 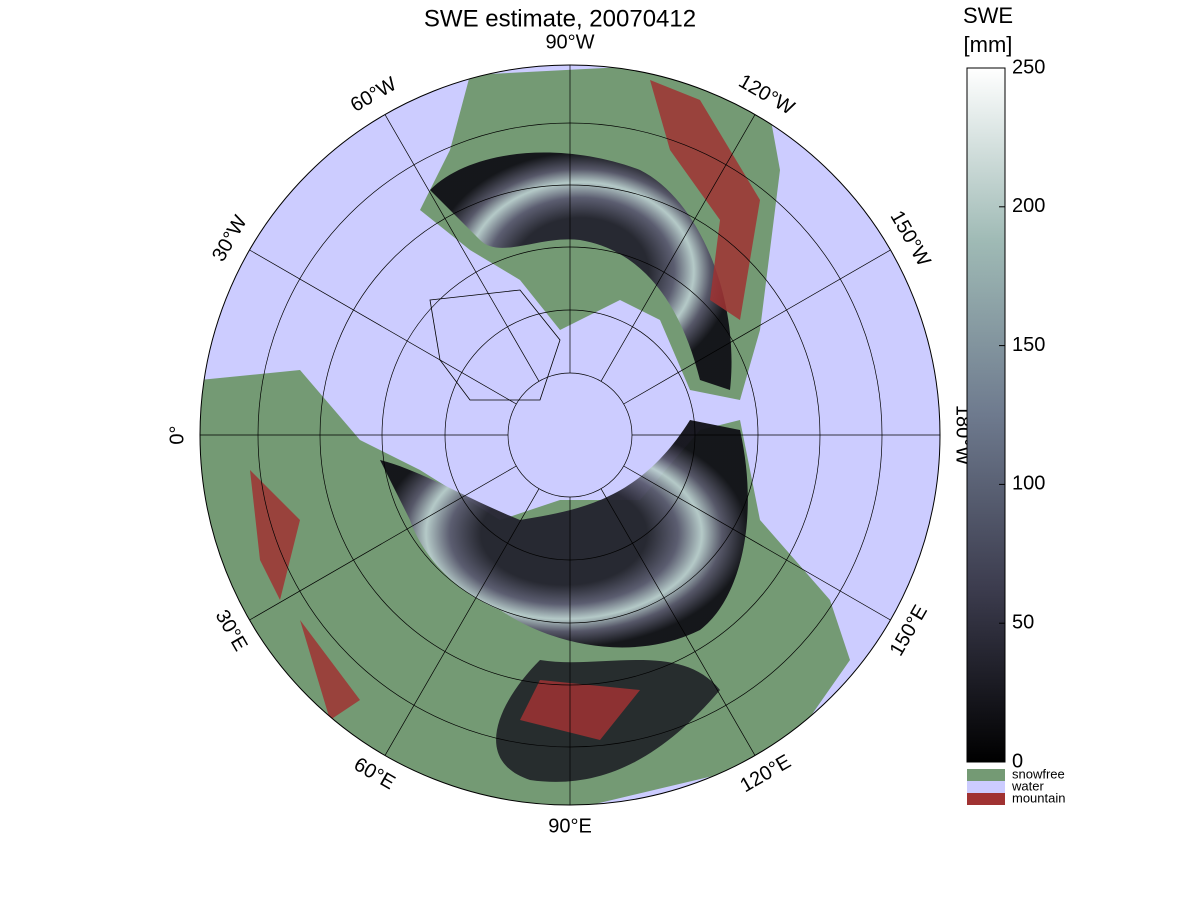 I want to click on colorbar-tick-label: 50, so click(x=1023, y=622).